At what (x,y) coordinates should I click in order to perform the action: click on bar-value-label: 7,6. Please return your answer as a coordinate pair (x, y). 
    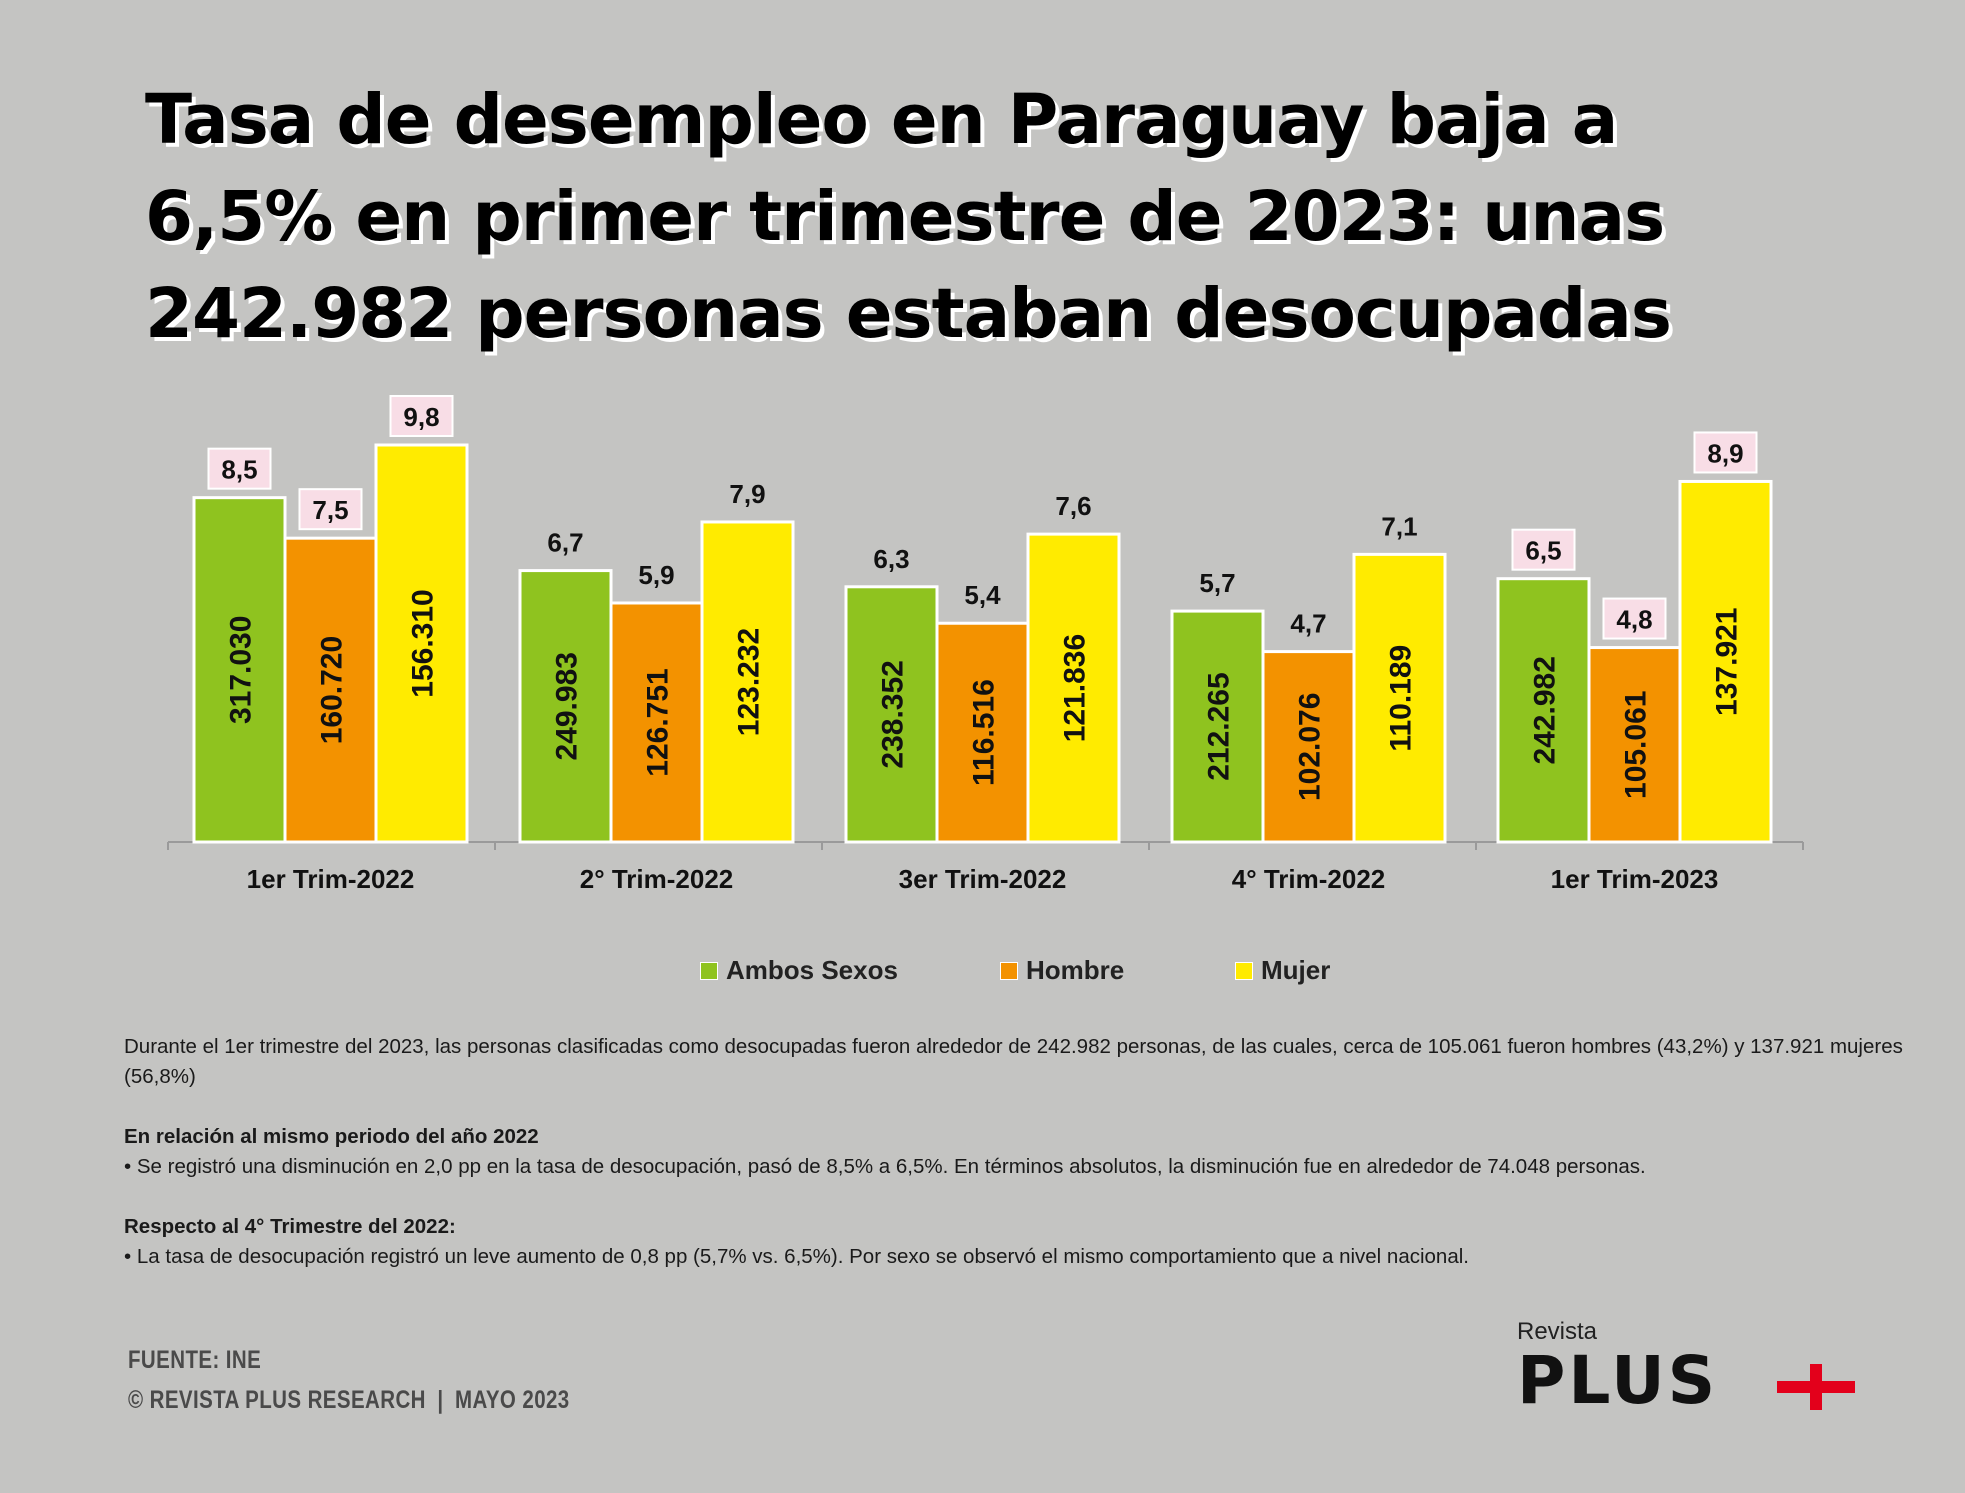
    Looking at the image, I should click on (1073, 506).